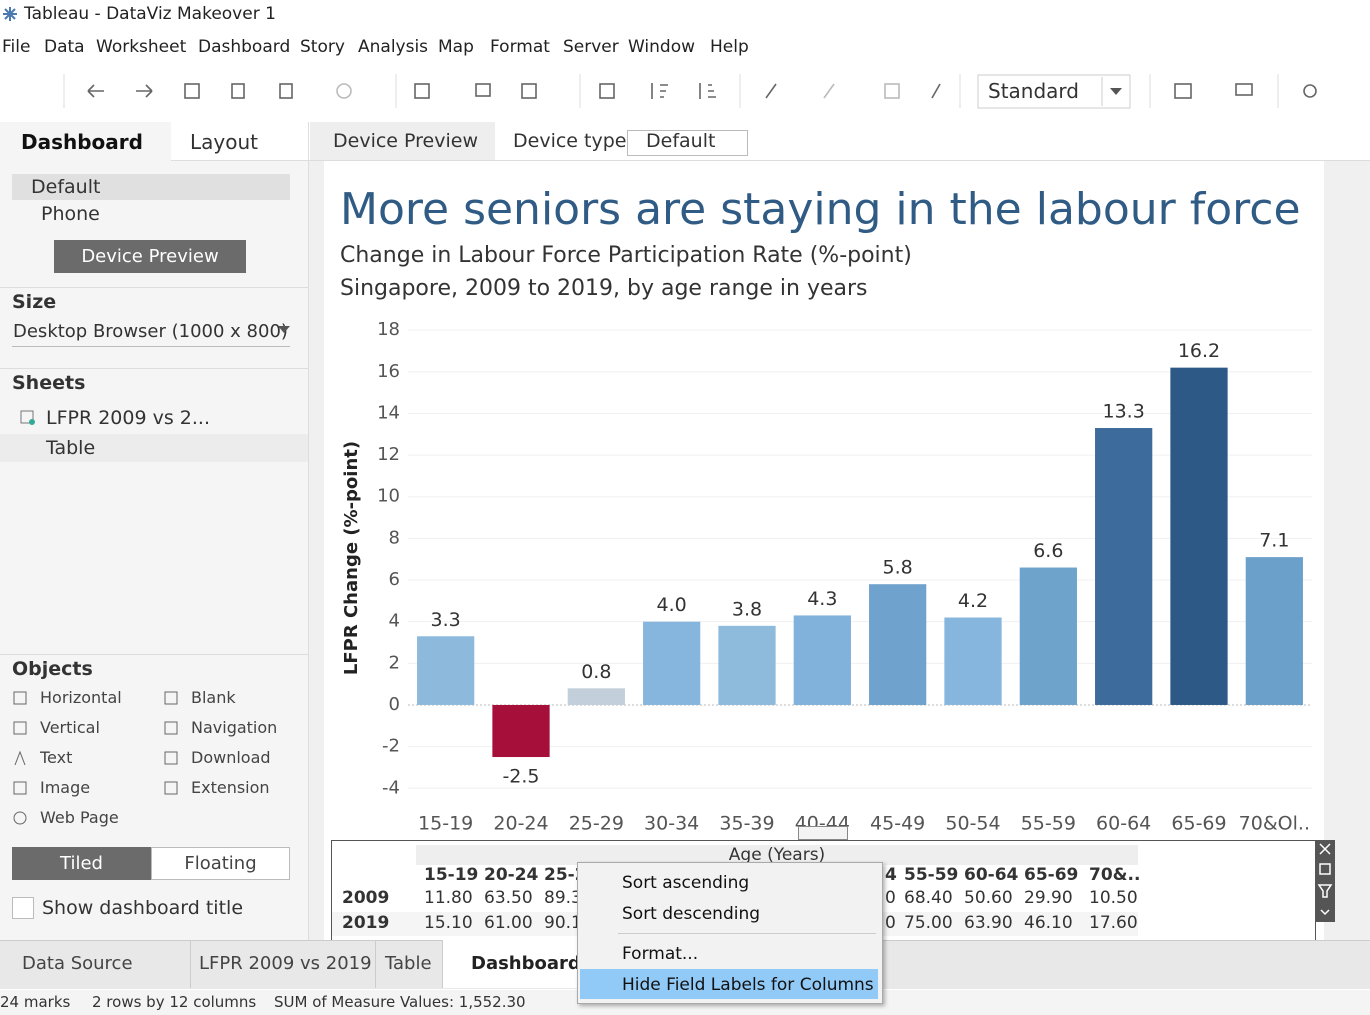 The image size is (1370, 1015). What do you see at coordinates (1310, 91) in the screenshot?
I see `share-button` at bounding box center [1310, 91].